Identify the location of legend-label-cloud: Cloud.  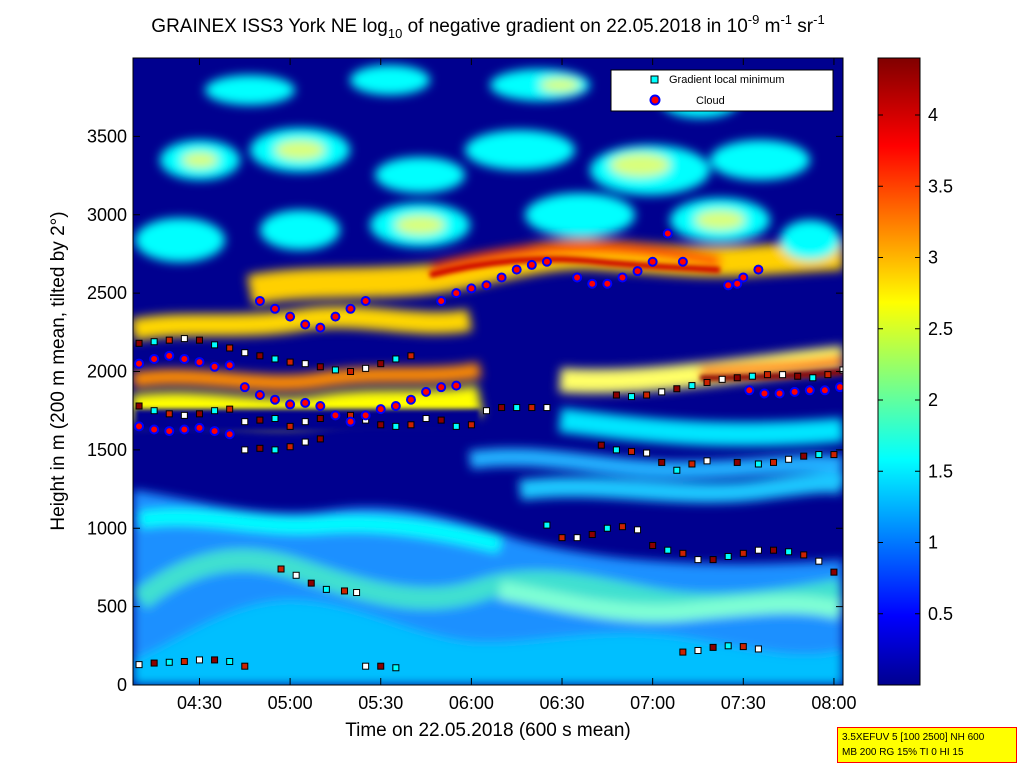
(710, 101).